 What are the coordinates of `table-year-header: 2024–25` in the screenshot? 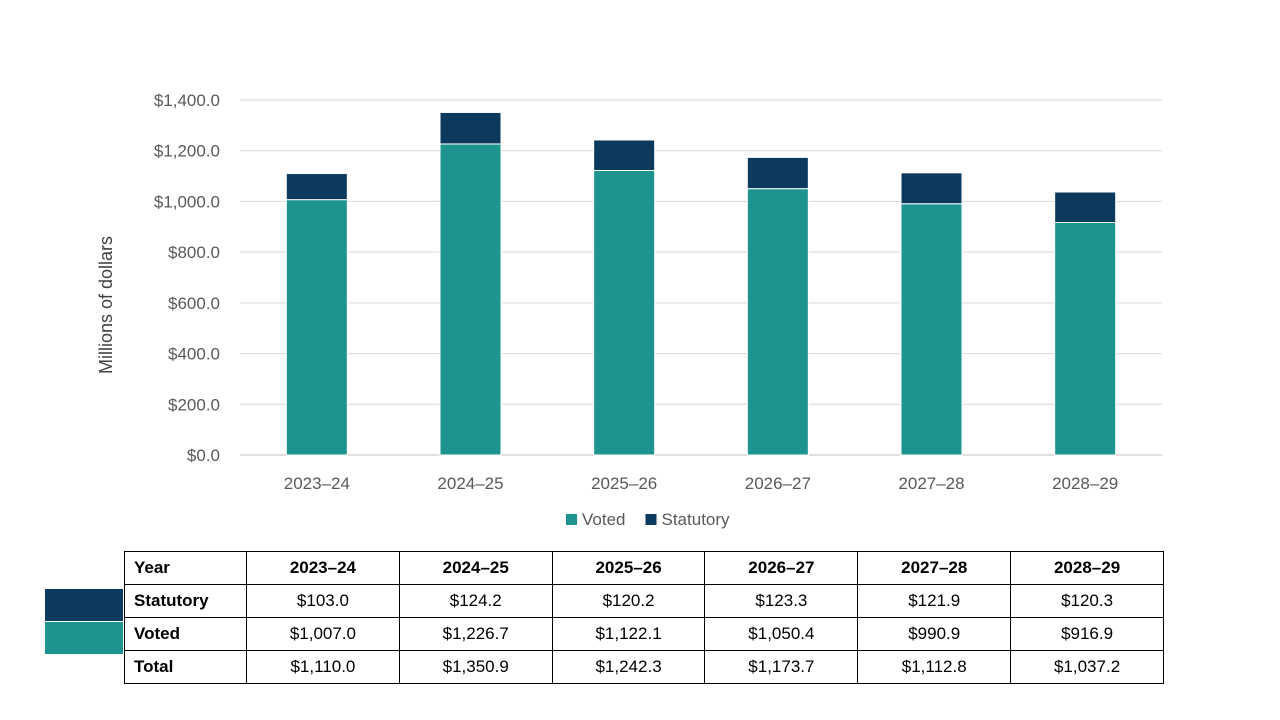 It's located at (475, 568).